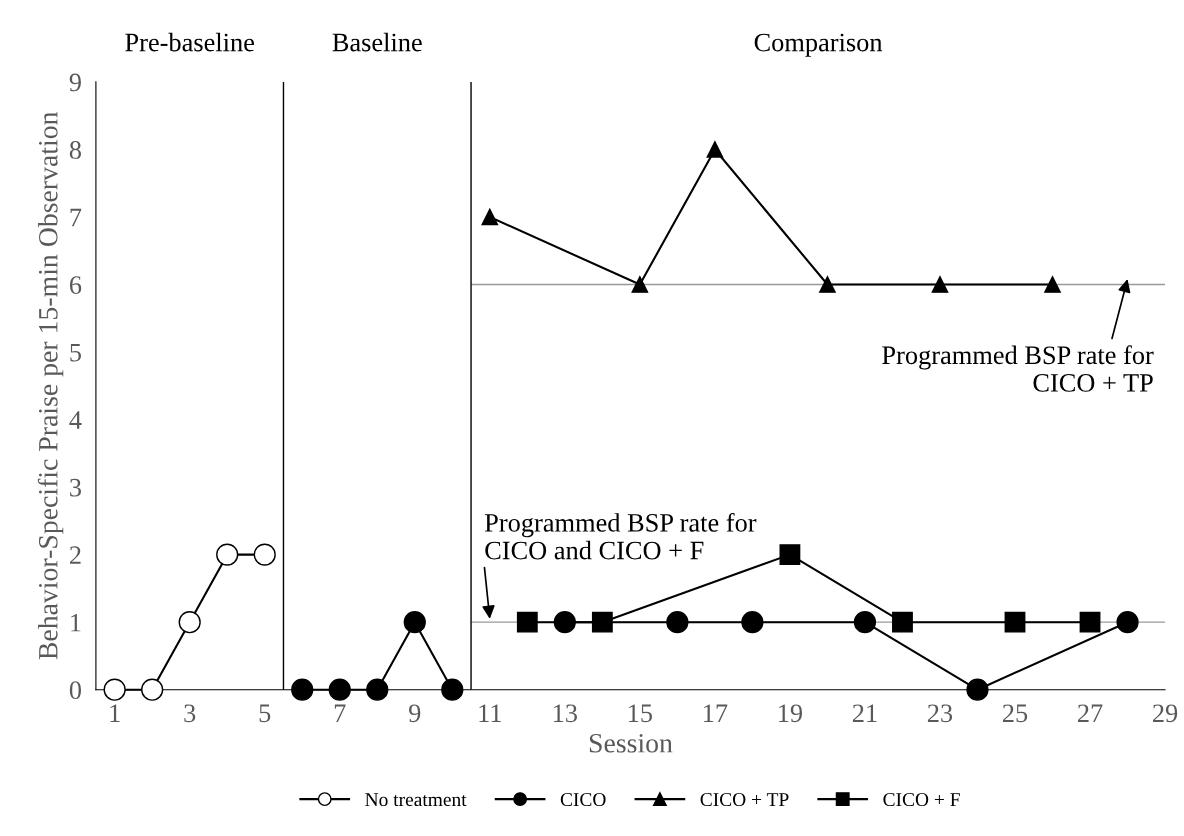 The height and width of the screenshot is (836, 1184). I want to click on x-tick-label: 13, so click(565, 713).